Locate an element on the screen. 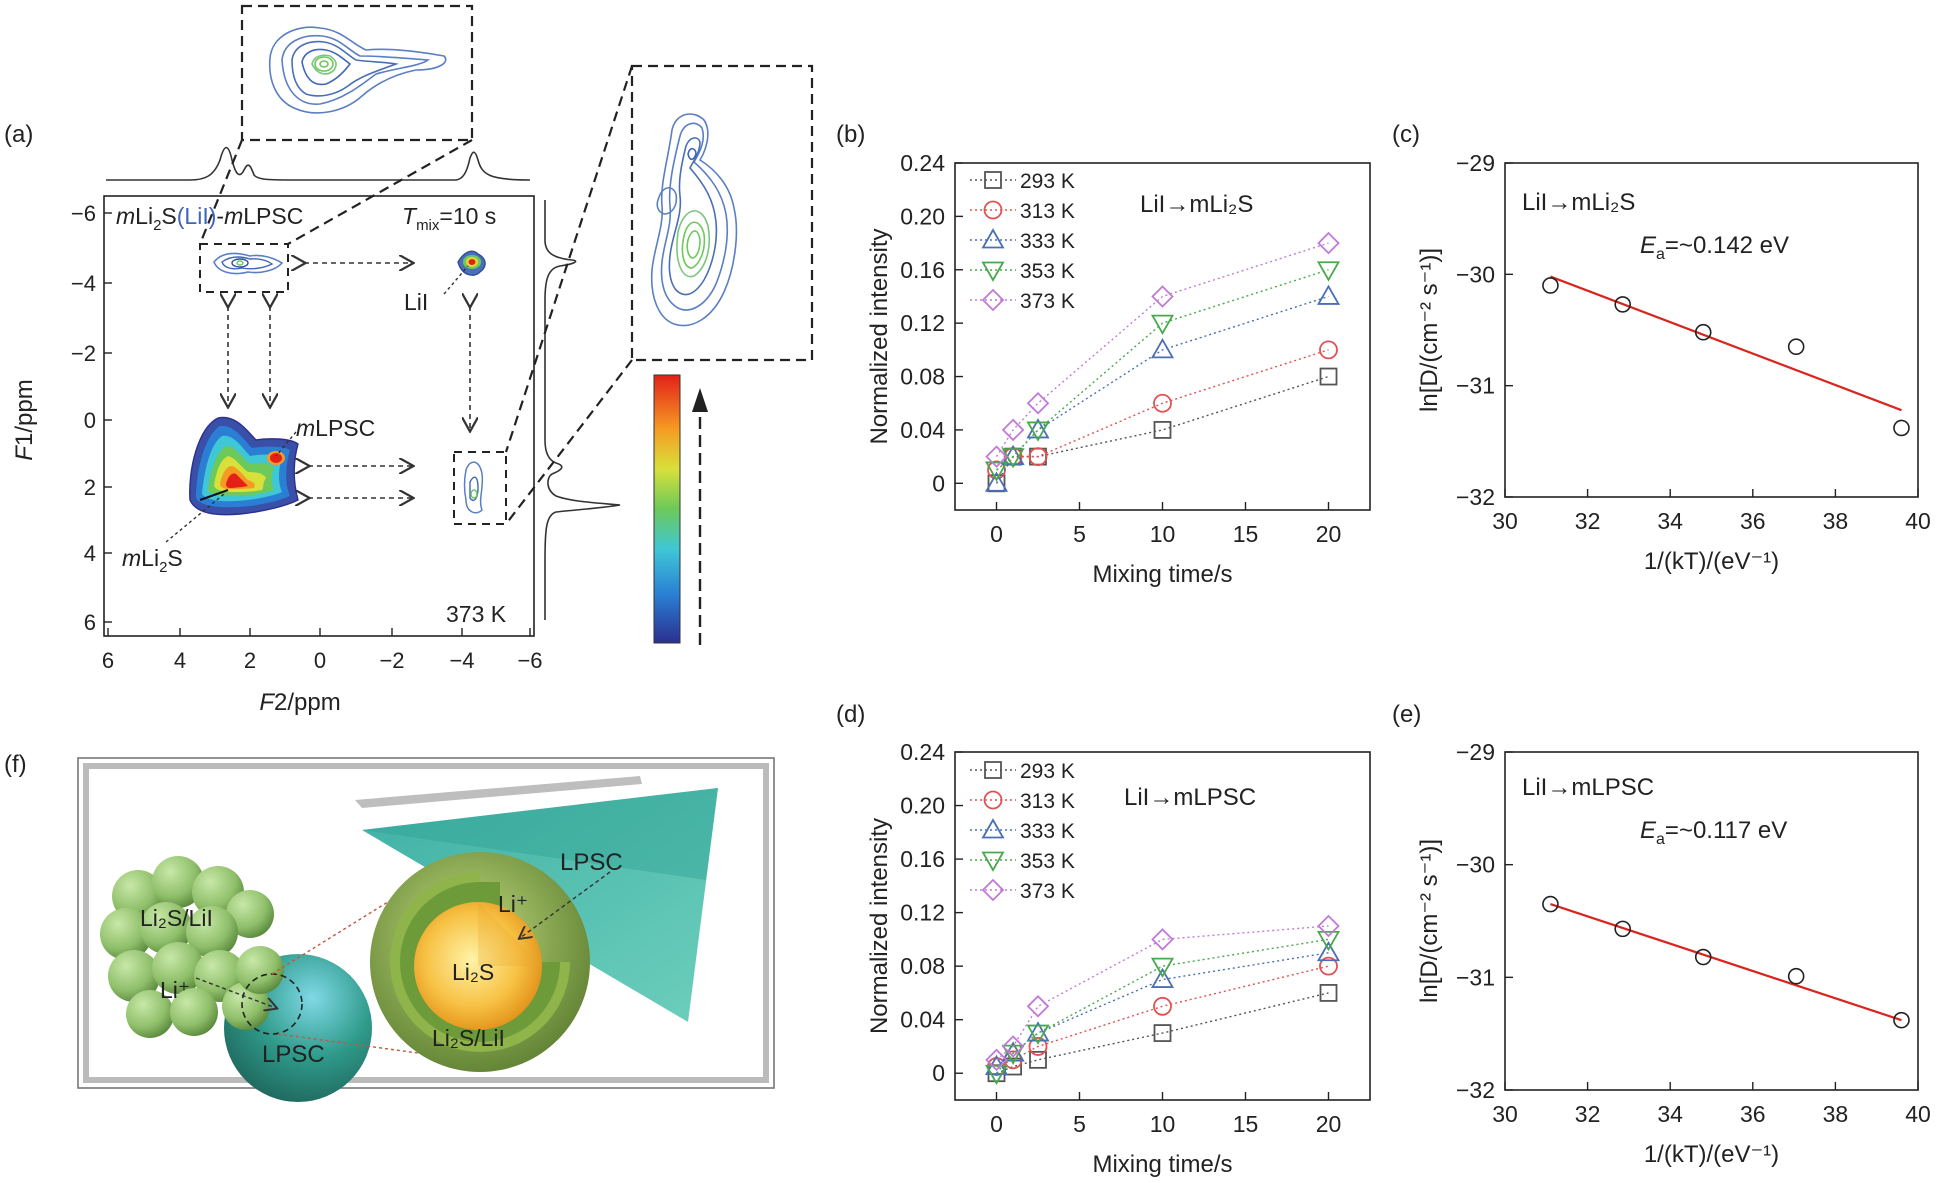 The height and width of the screenshot is (1183, 1941). chart-annotation: LiI→mLi₂S is located at coordinates (1196, 204).